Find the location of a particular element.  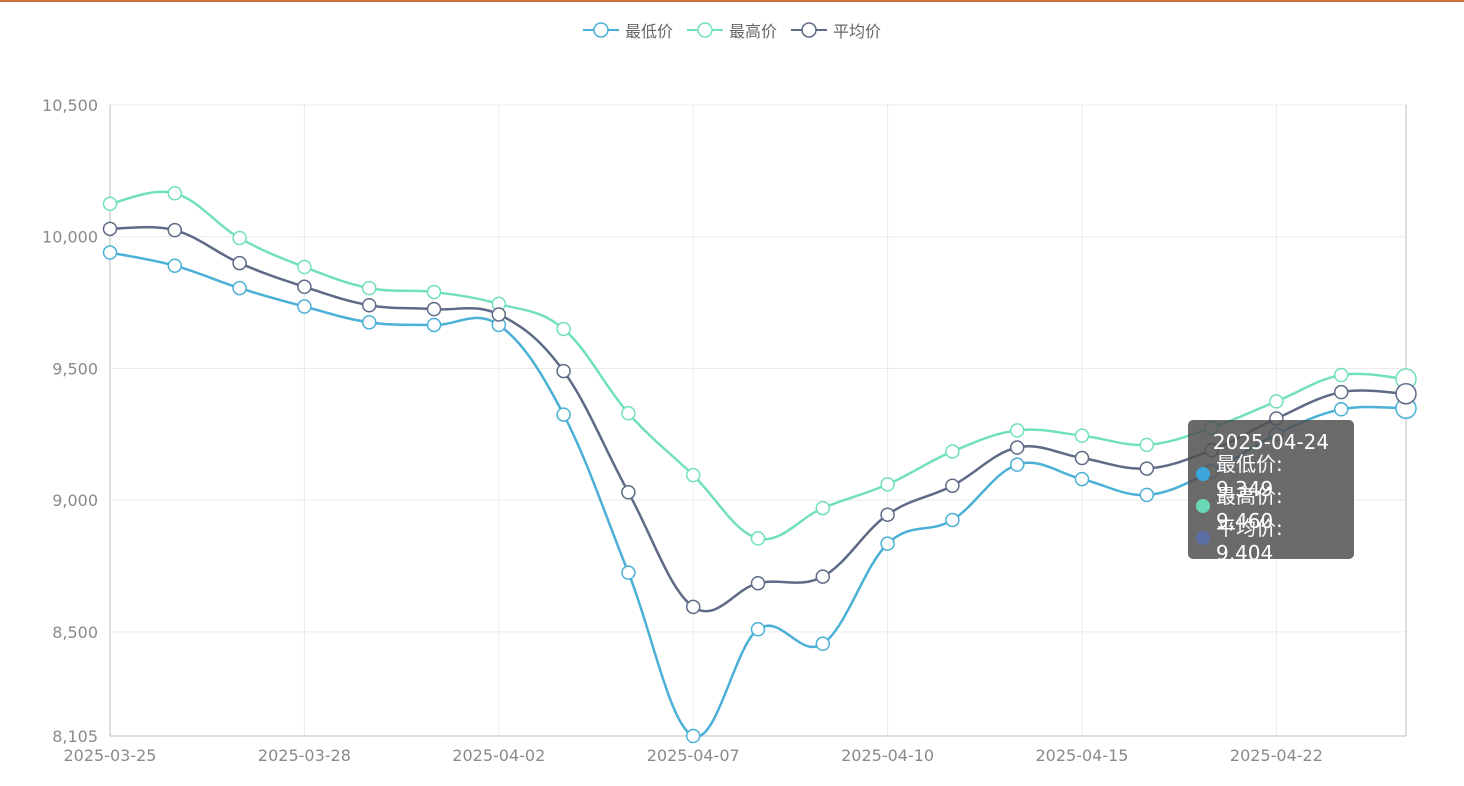

x-tick-label: 2025-04-07 is located at coordinates (693, 755).